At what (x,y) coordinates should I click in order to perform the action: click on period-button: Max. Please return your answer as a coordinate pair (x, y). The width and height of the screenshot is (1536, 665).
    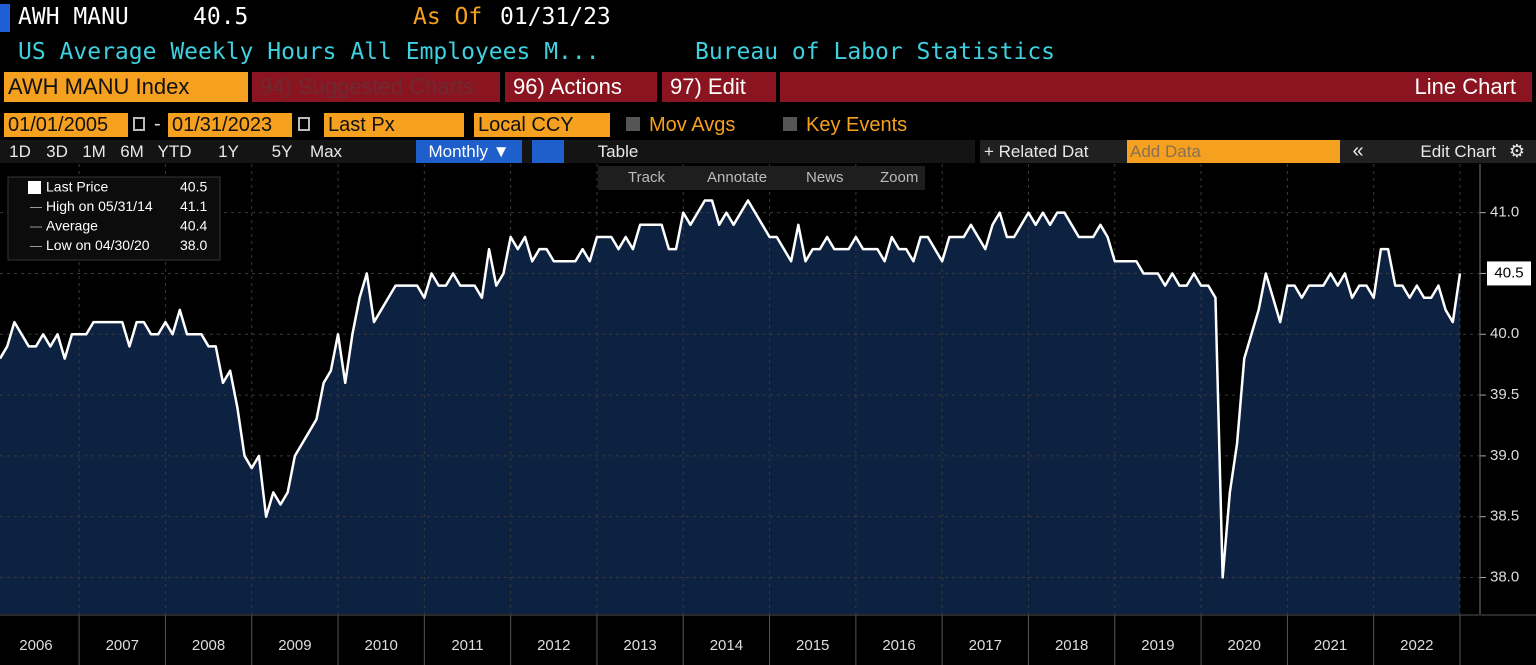
    Looking at the image, I should click on (326, 151).